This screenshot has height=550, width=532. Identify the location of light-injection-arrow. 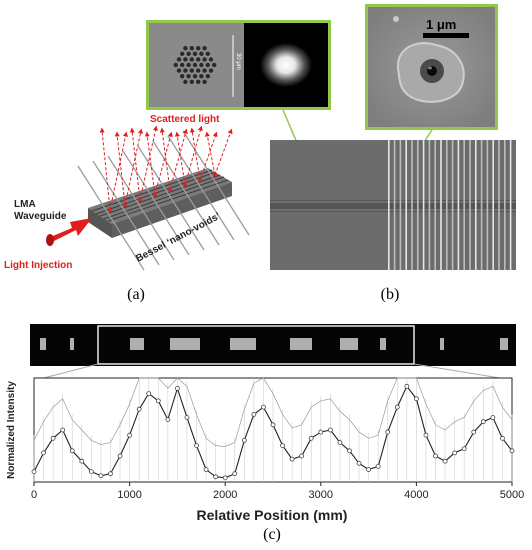
(69, 232).